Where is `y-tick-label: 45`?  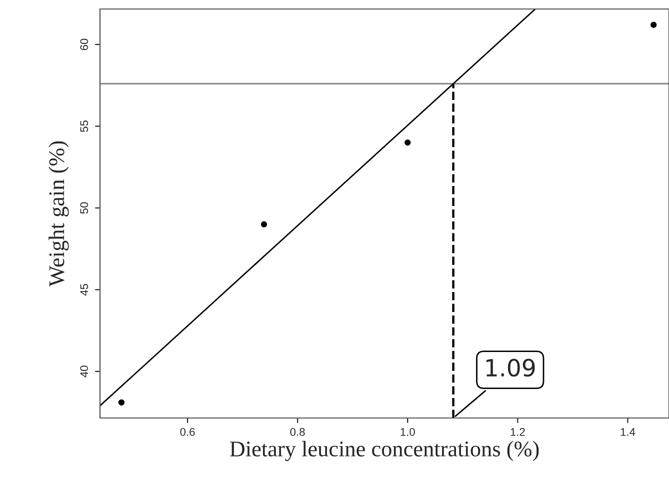
y-tick-label: 45 is located at coordinates (84, 290).